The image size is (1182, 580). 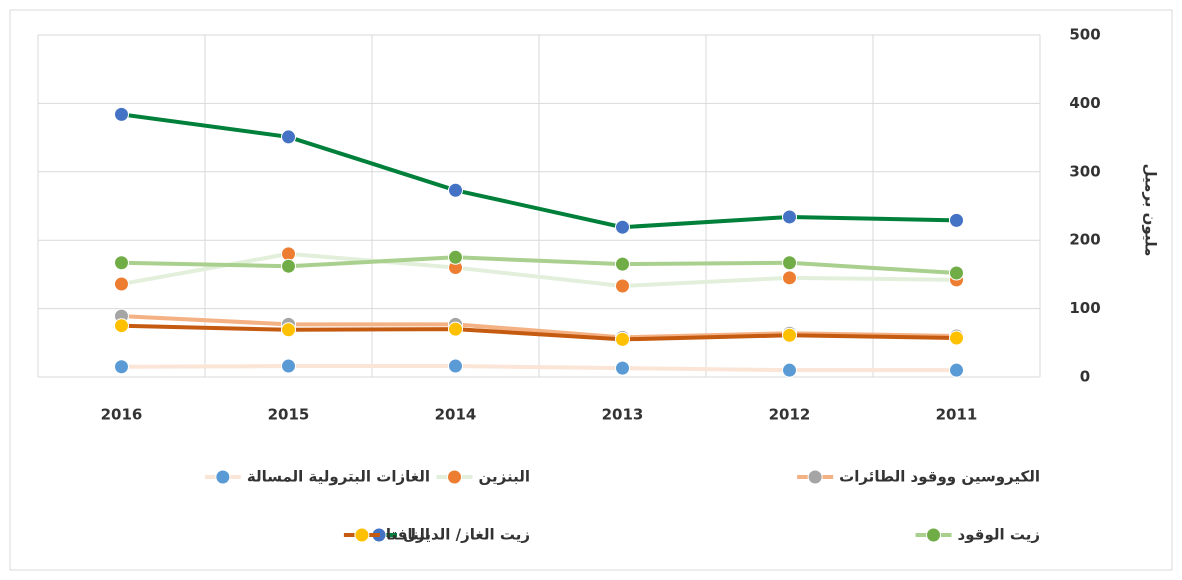 I want to click on legend-label: البنزين, so click(x=504, y=477).